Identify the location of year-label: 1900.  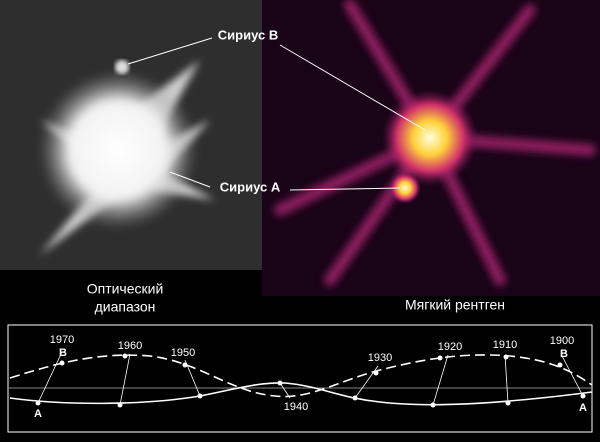
(562, 341).